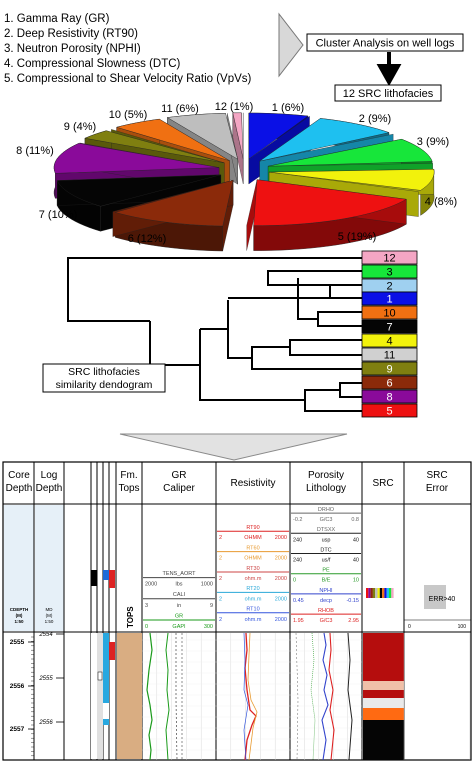  Describe the element at coordinates (179, 475) in the screenshot. I see `gr-header: GR` at that location.